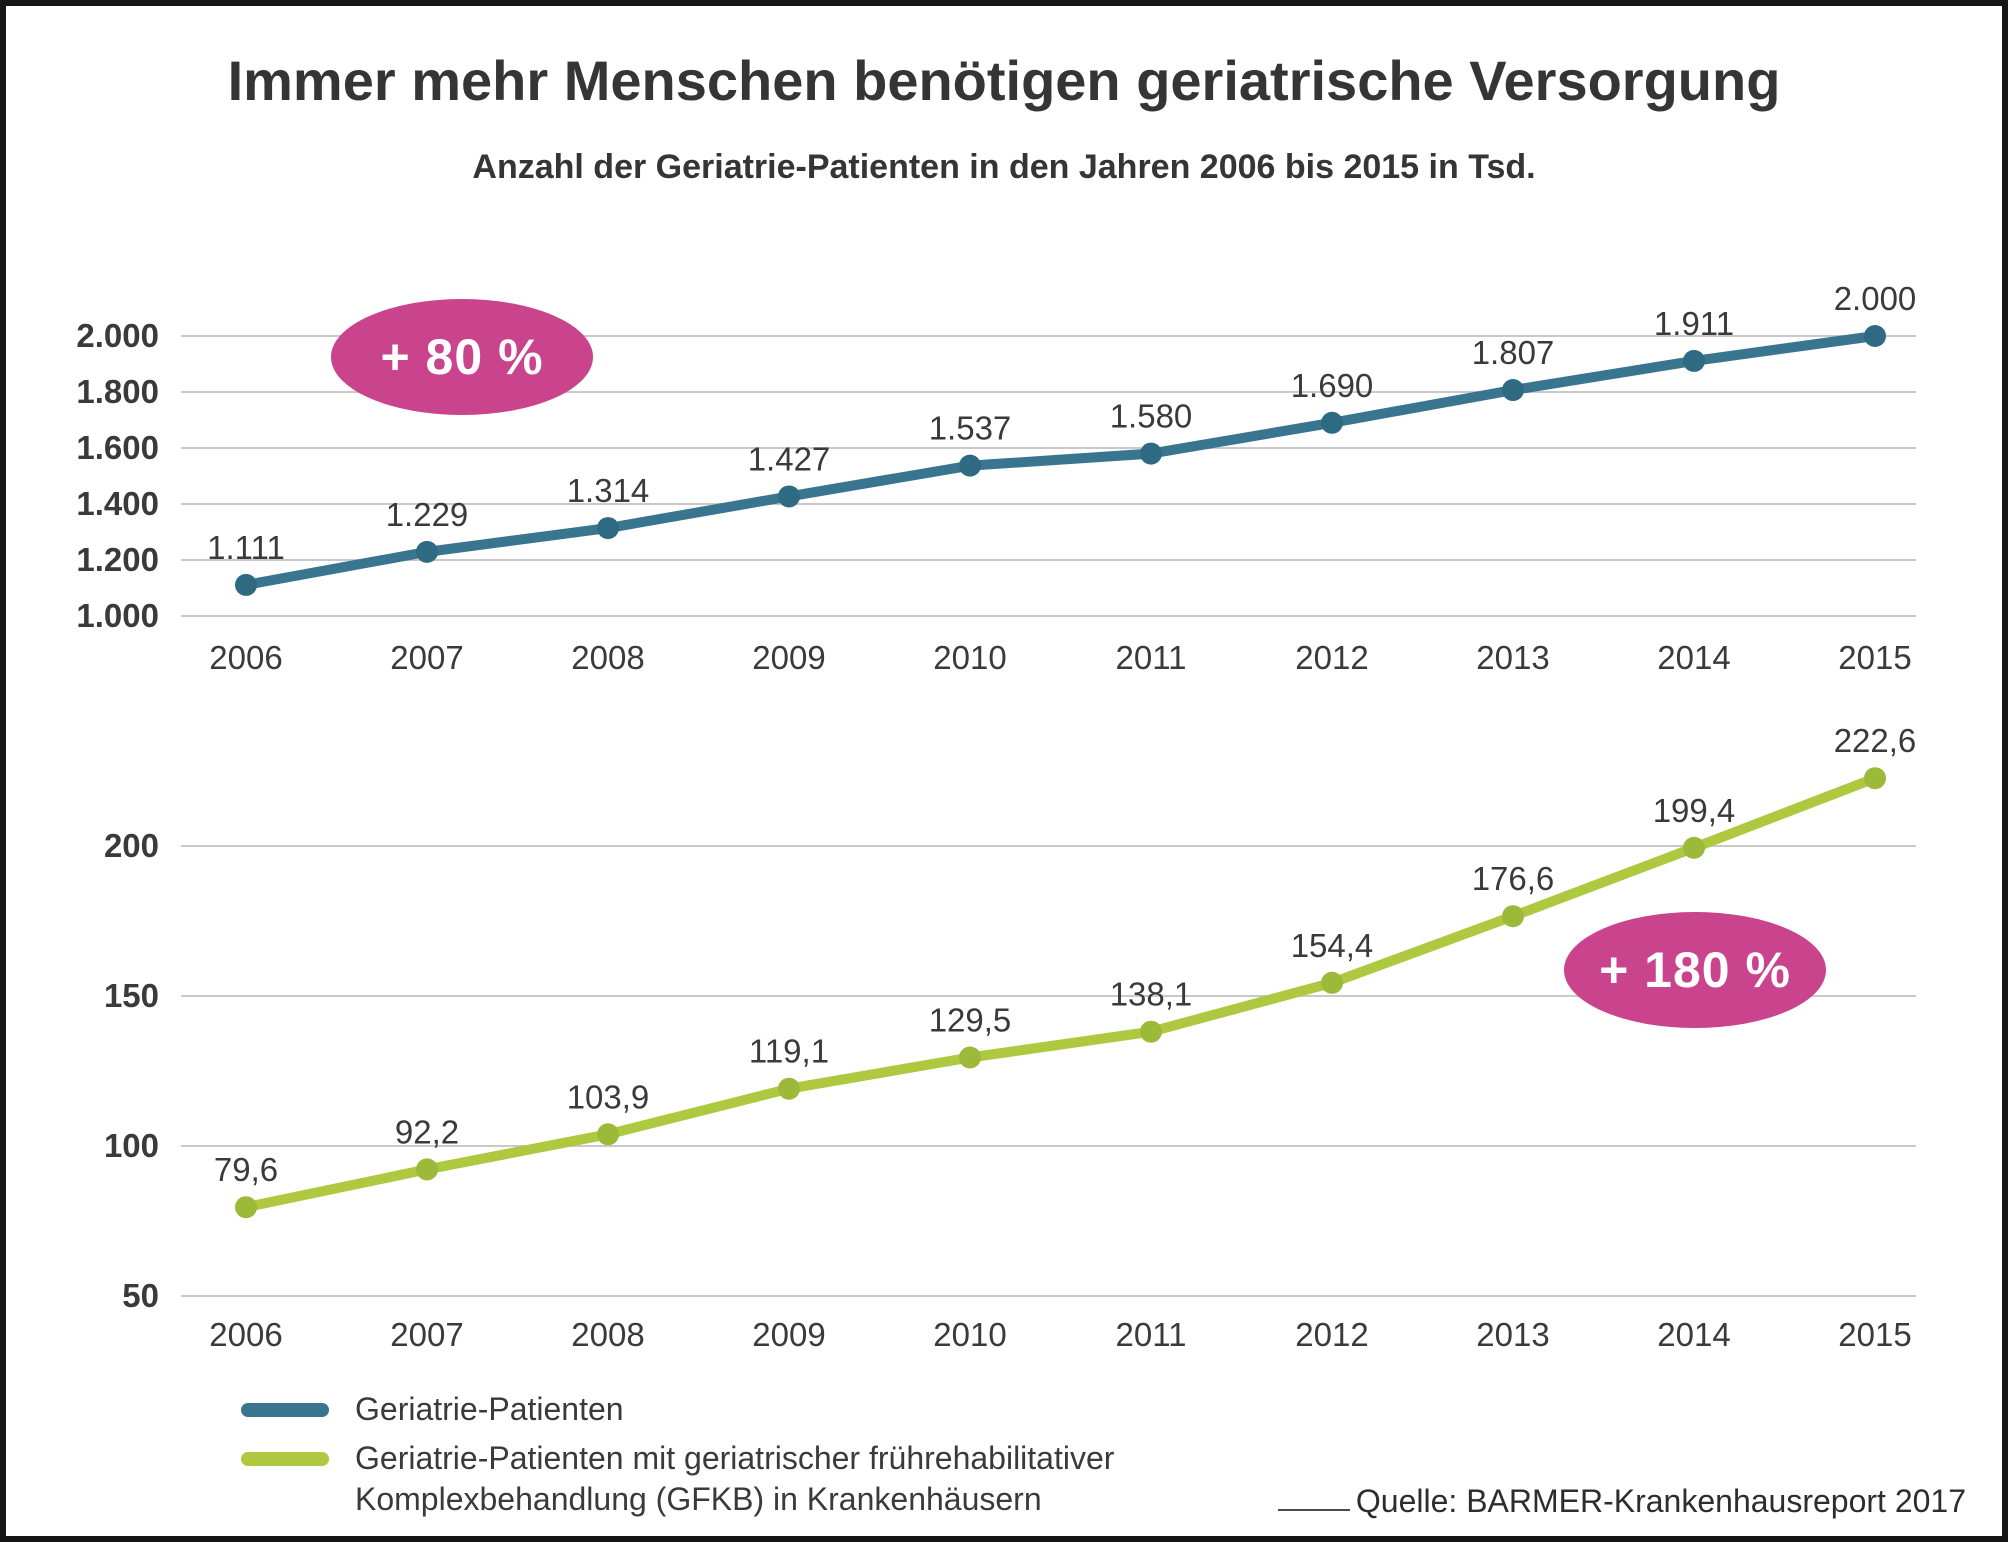  I want to click on data-point-label: 1.229, so click(427, 514).